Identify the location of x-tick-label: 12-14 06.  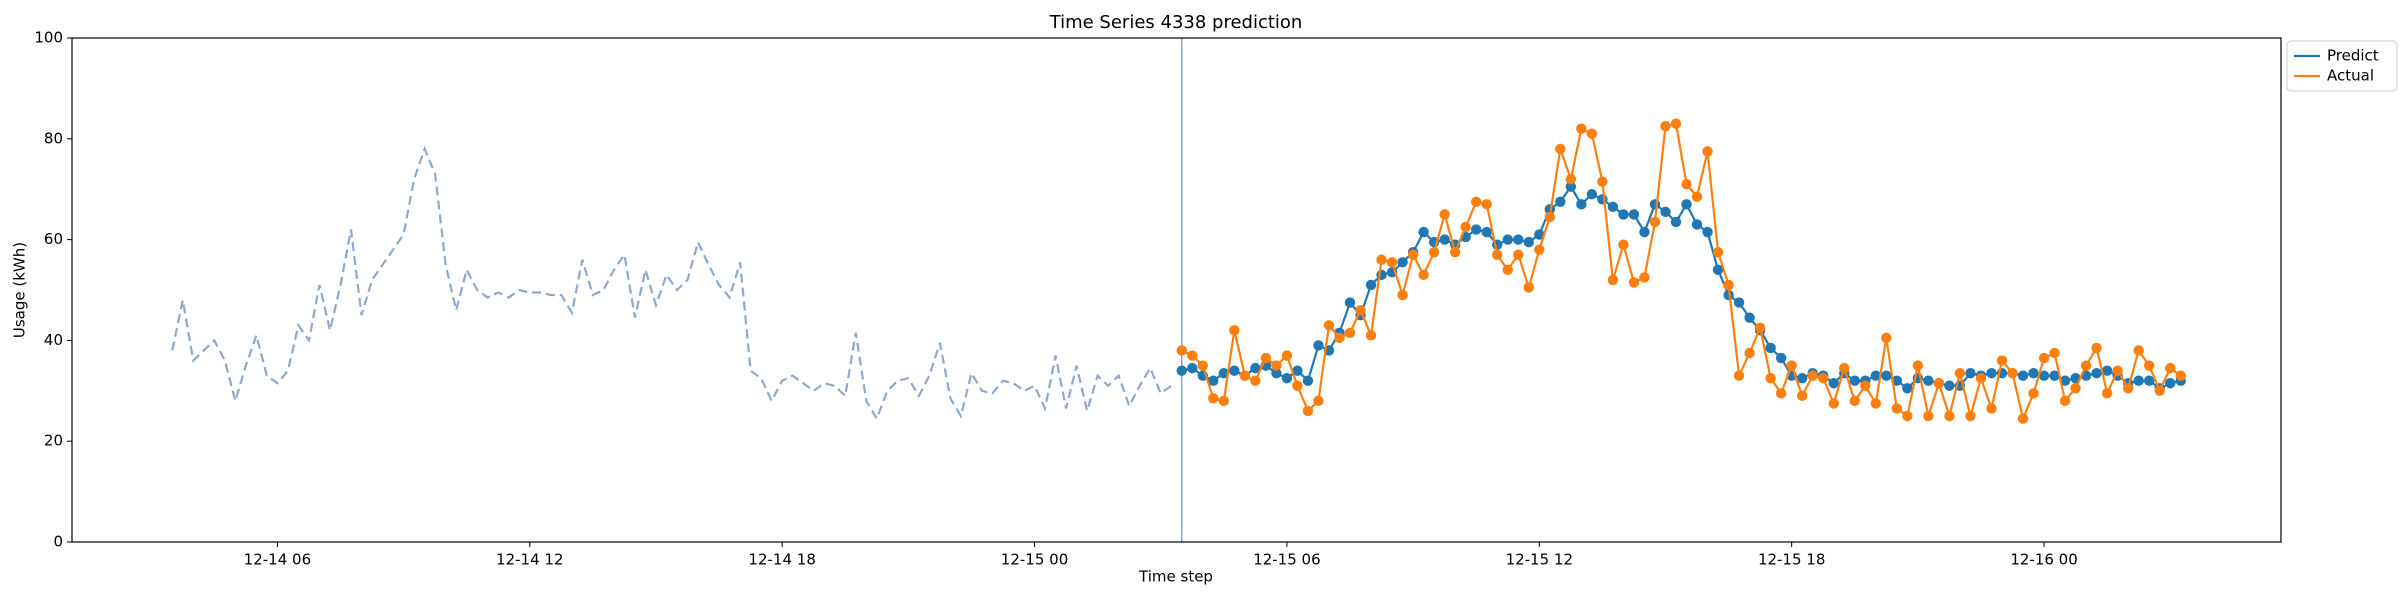
(277, 560).